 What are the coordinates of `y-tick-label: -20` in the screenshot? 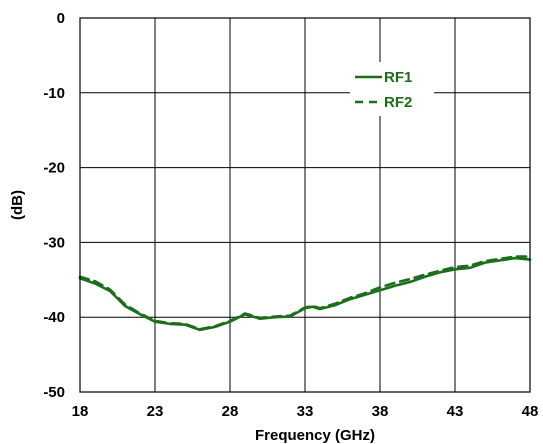 It's located at (54, 168).